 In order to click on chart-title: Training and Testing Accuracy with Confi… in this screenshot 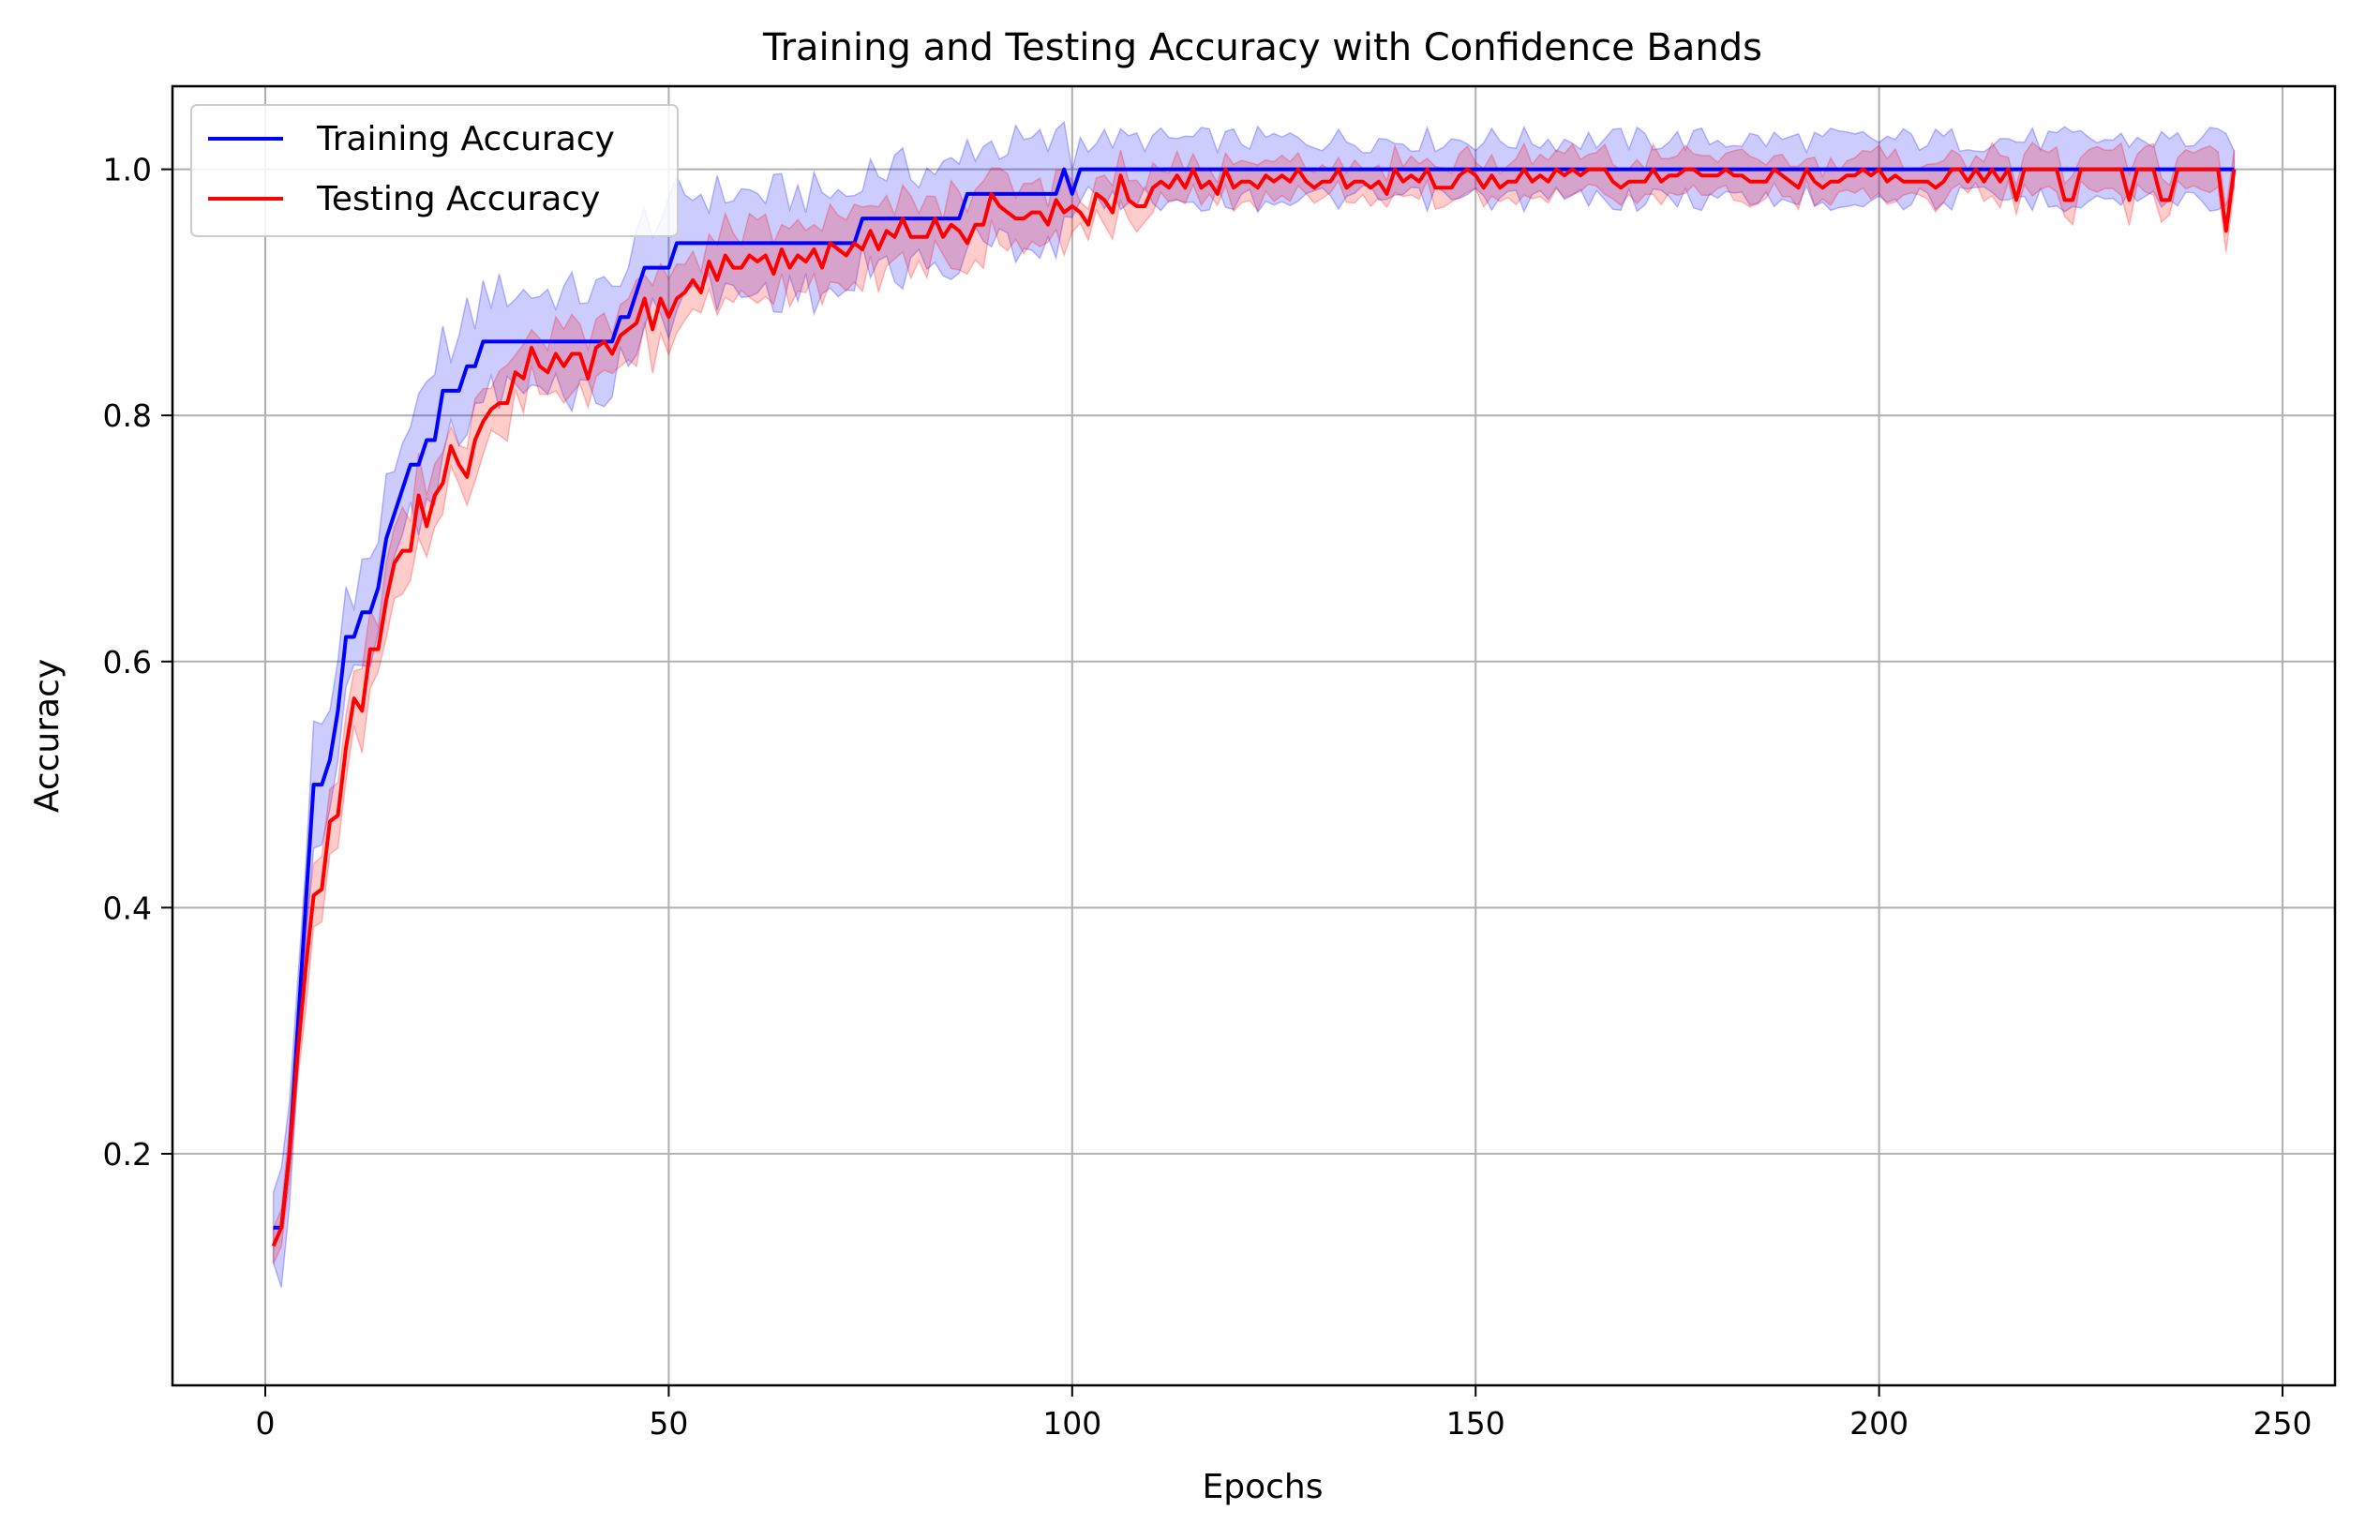, I will do `click(1262, 48)`.